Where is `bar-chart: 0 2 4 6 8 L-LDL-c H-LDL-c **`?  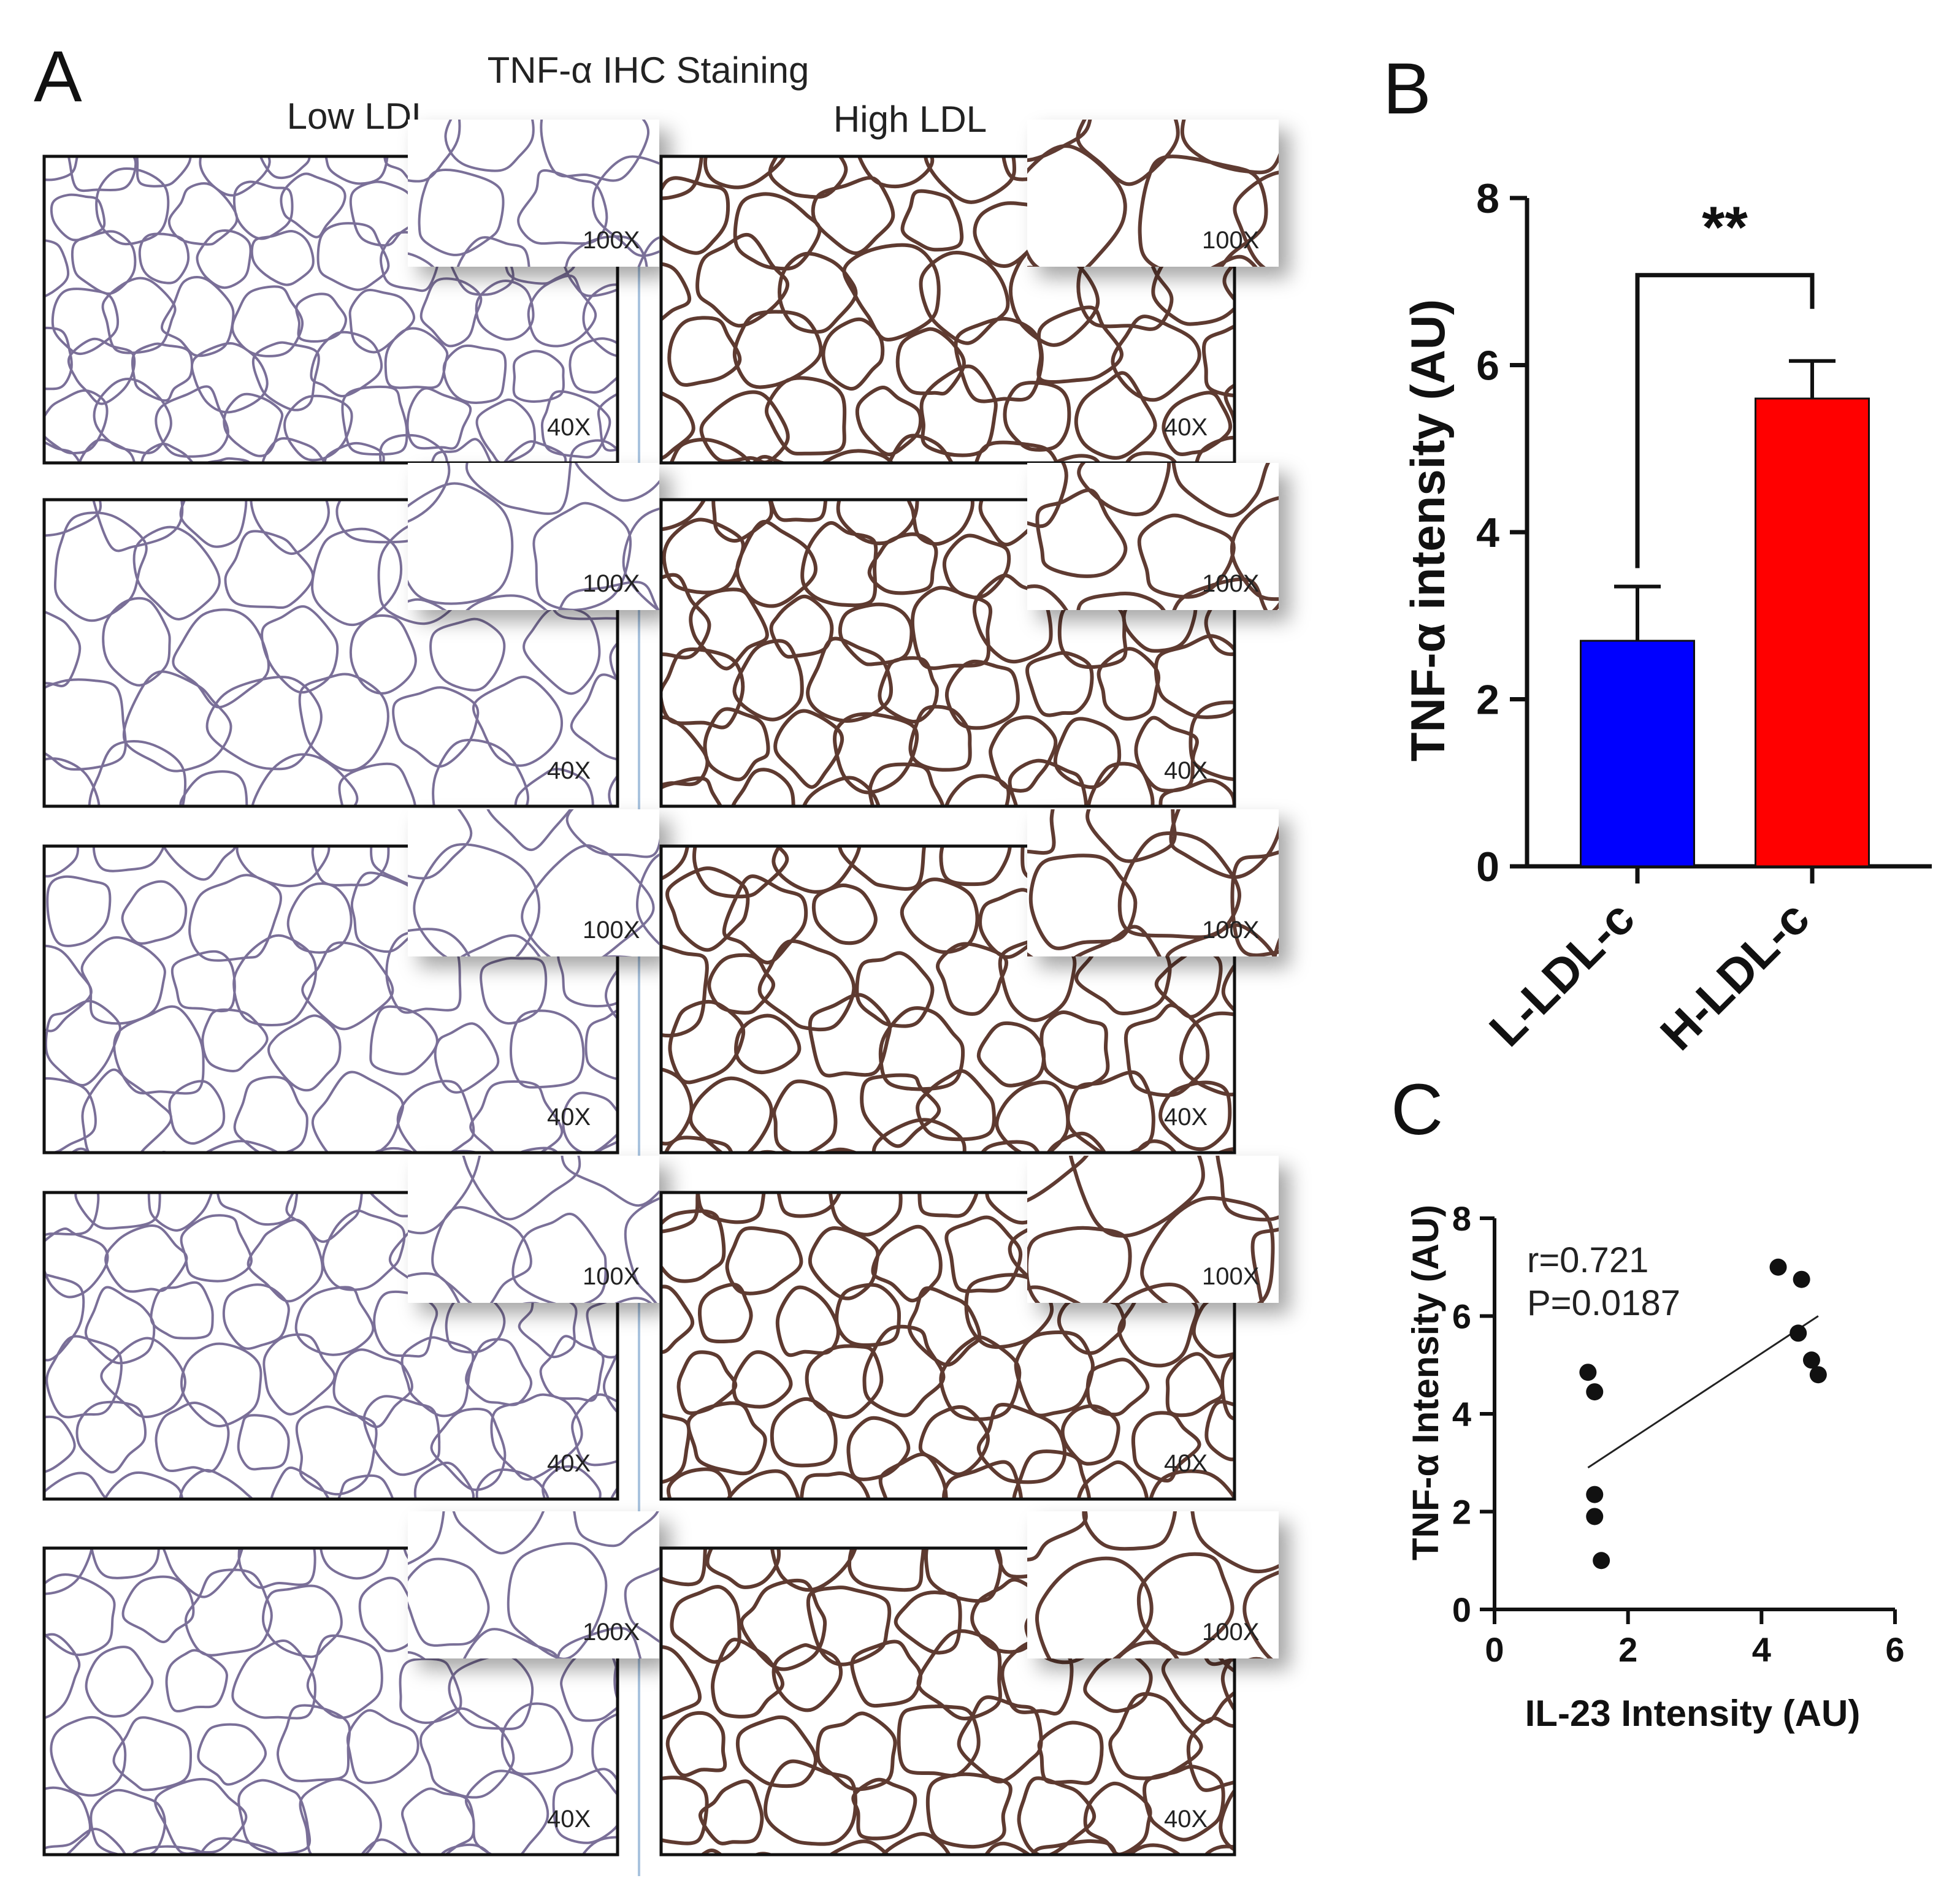 bar-chart: 0 2 4 6 8 L-LDL-c H-LDL-c ** is located at coordinates (1704, 617).